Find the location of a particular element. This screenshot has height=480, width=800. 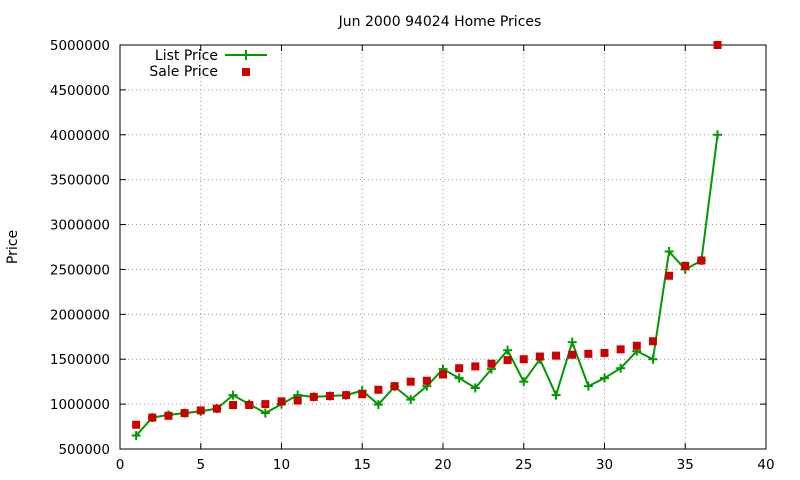

y-tick-label: 4500000 is located at coordinates (80, 91).